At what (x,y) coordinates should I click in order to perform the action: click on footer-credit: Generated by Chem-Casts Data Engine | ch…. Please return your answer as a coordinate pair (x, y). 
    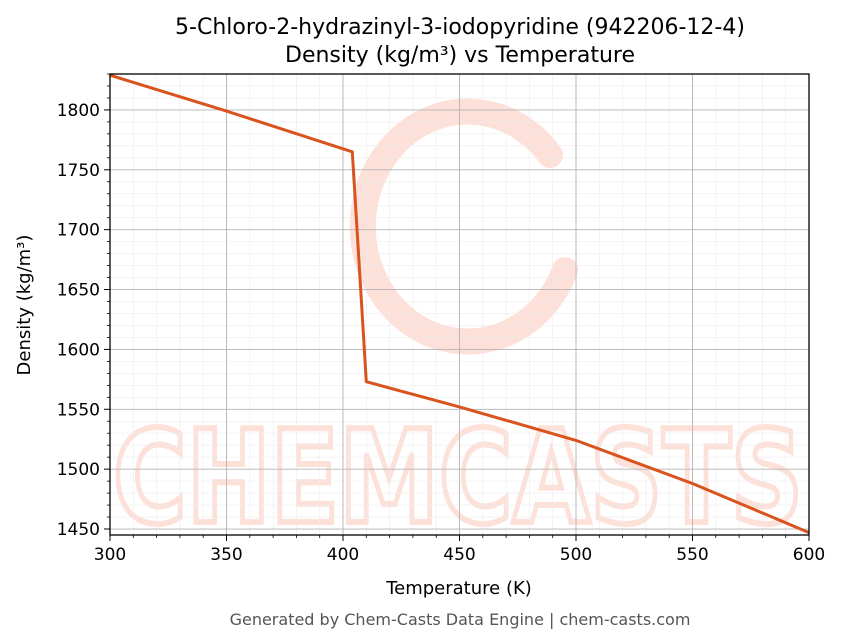
    Looking at the image, I should click on (460, 619).